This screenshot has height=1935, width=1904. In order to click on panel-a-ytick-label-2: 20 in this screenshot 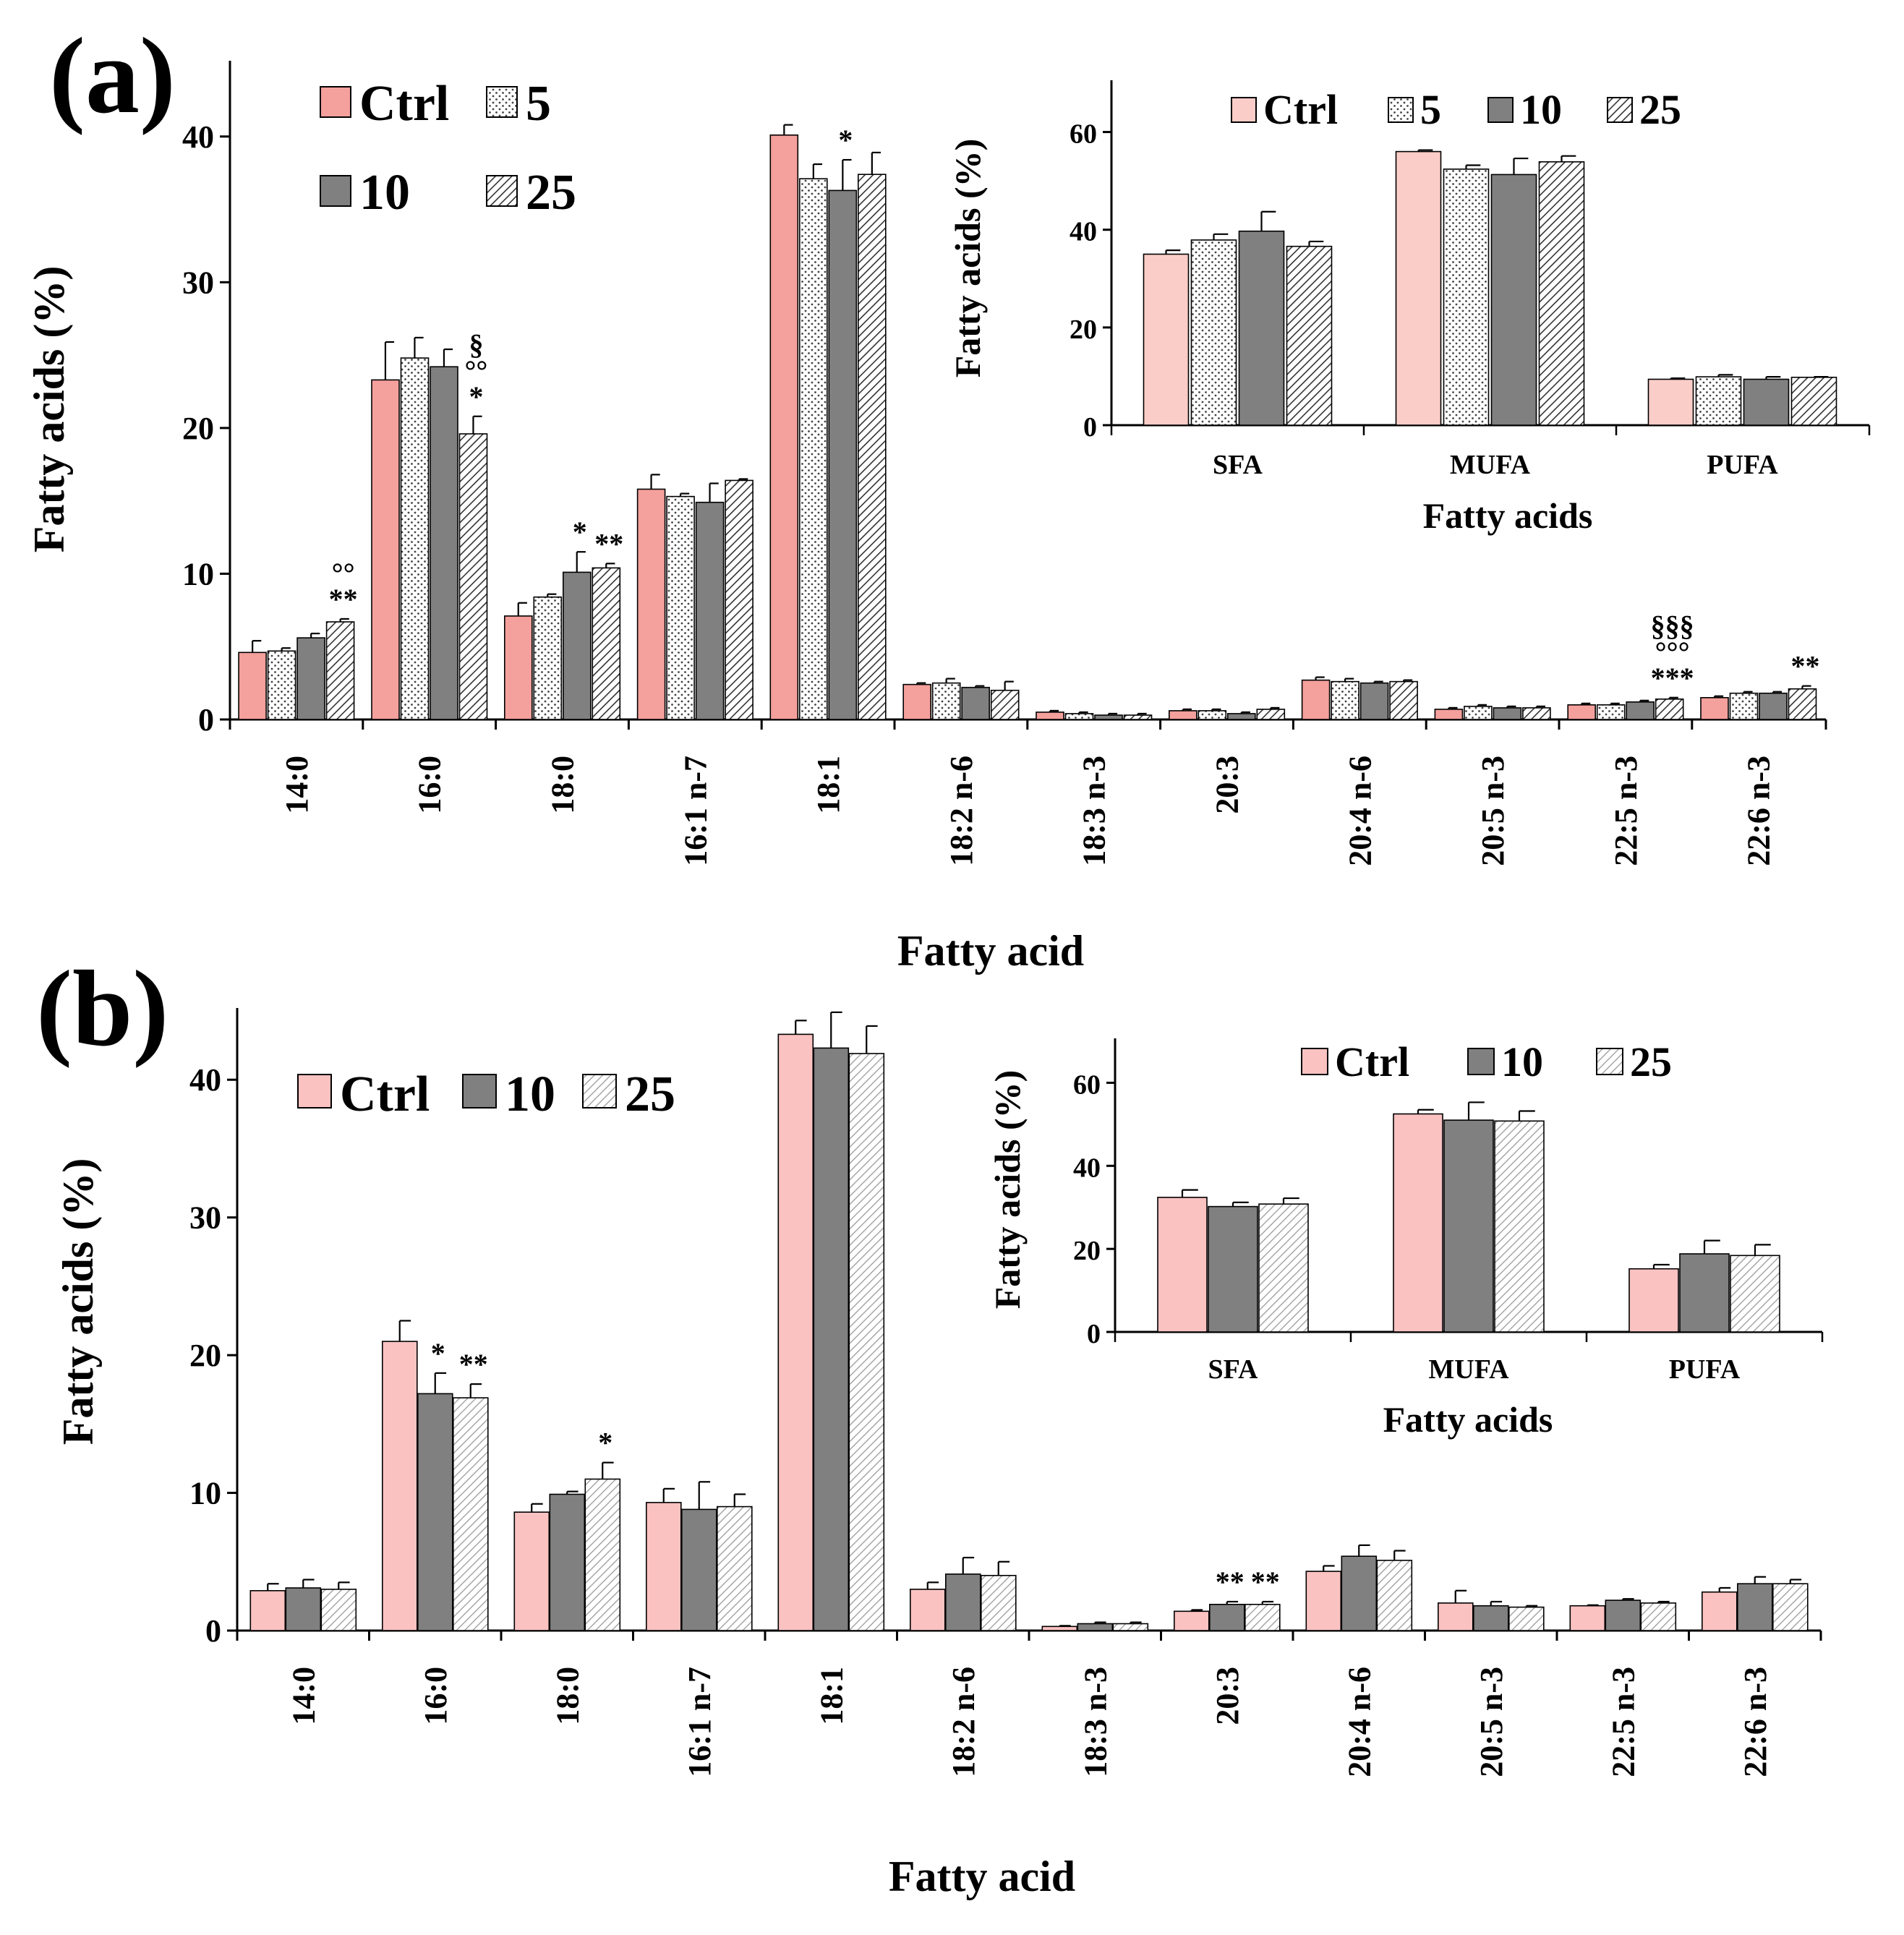, I will do `click(198, 429)`.